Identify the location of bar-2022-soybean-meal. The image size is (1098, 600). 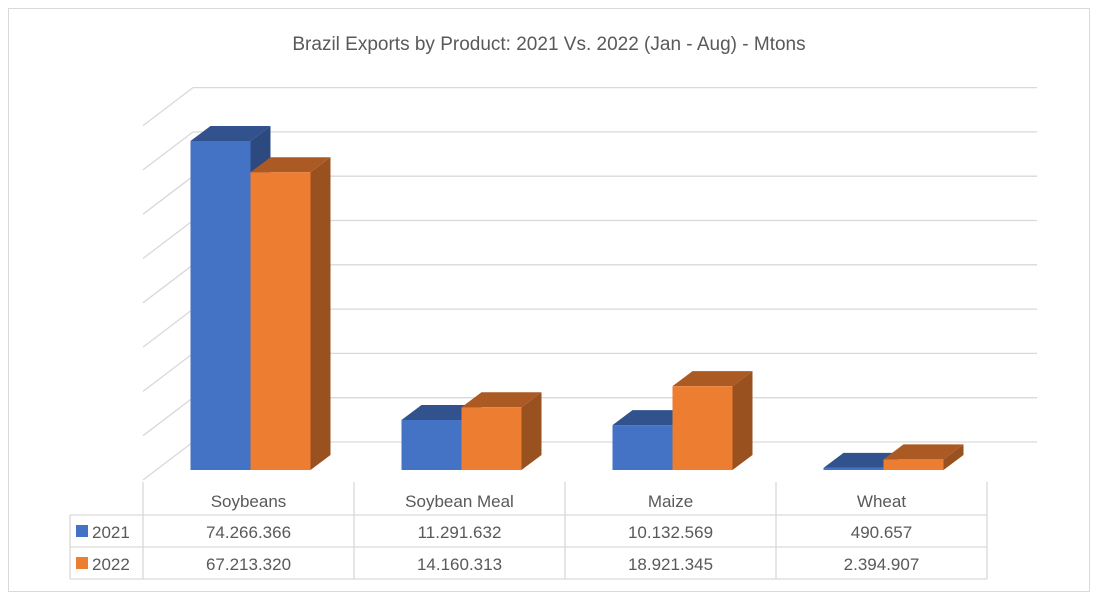
(491, 438).